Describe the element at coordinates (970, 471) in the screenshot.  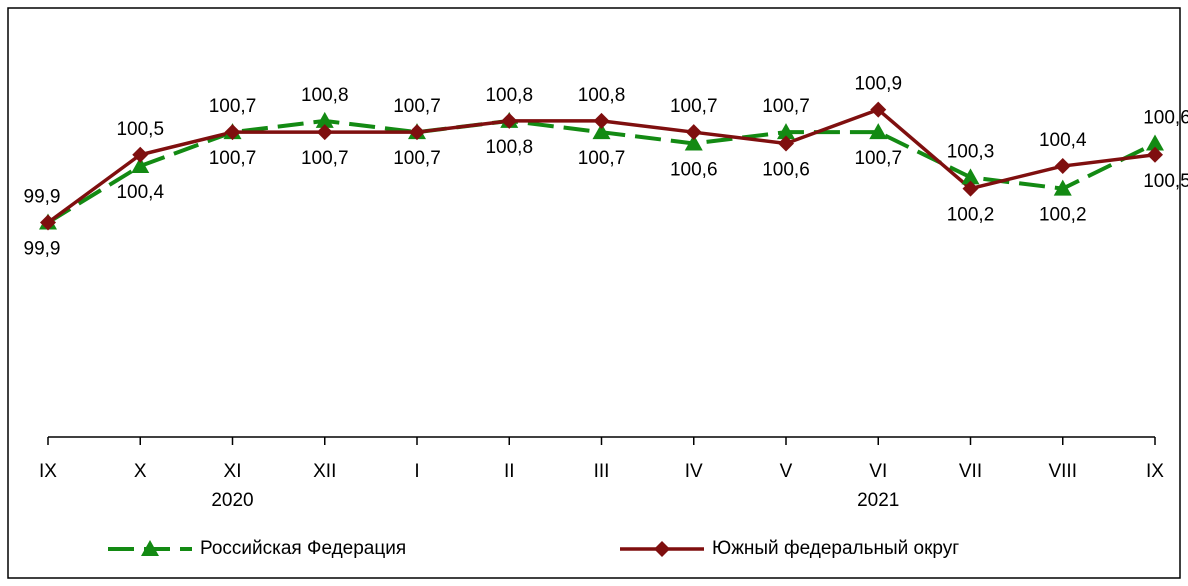
I see `x-tick-label: VII` at that location.